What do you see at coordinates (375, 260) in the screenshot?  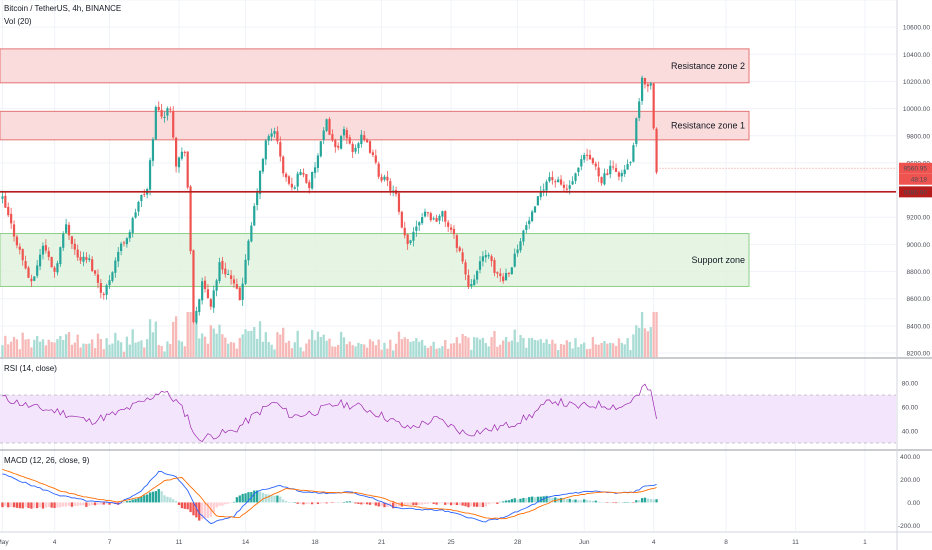 I see `support-zone` at bounding box center [375, 260].